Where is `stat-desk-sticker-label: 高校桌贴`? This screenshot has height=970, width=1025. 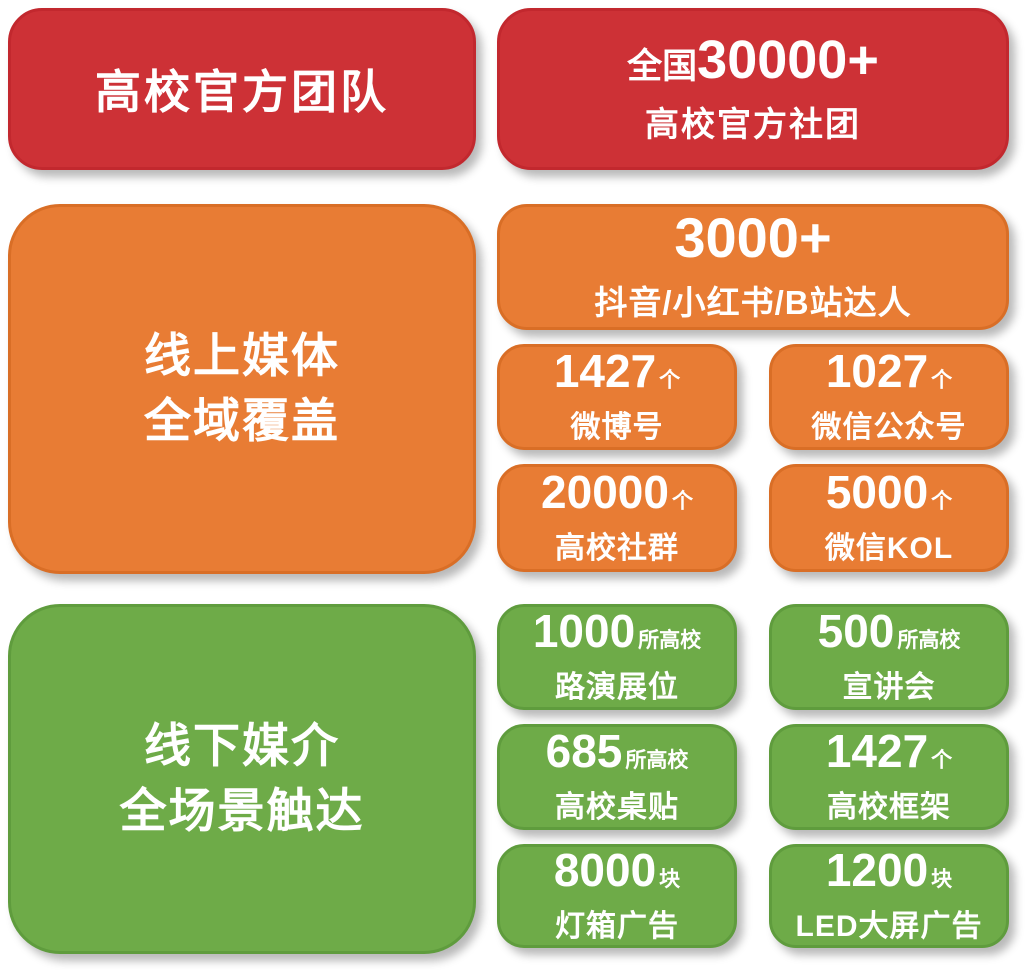
stat-desk-sticker-label: 高校桌贴 is located at coordinates (617, 807).